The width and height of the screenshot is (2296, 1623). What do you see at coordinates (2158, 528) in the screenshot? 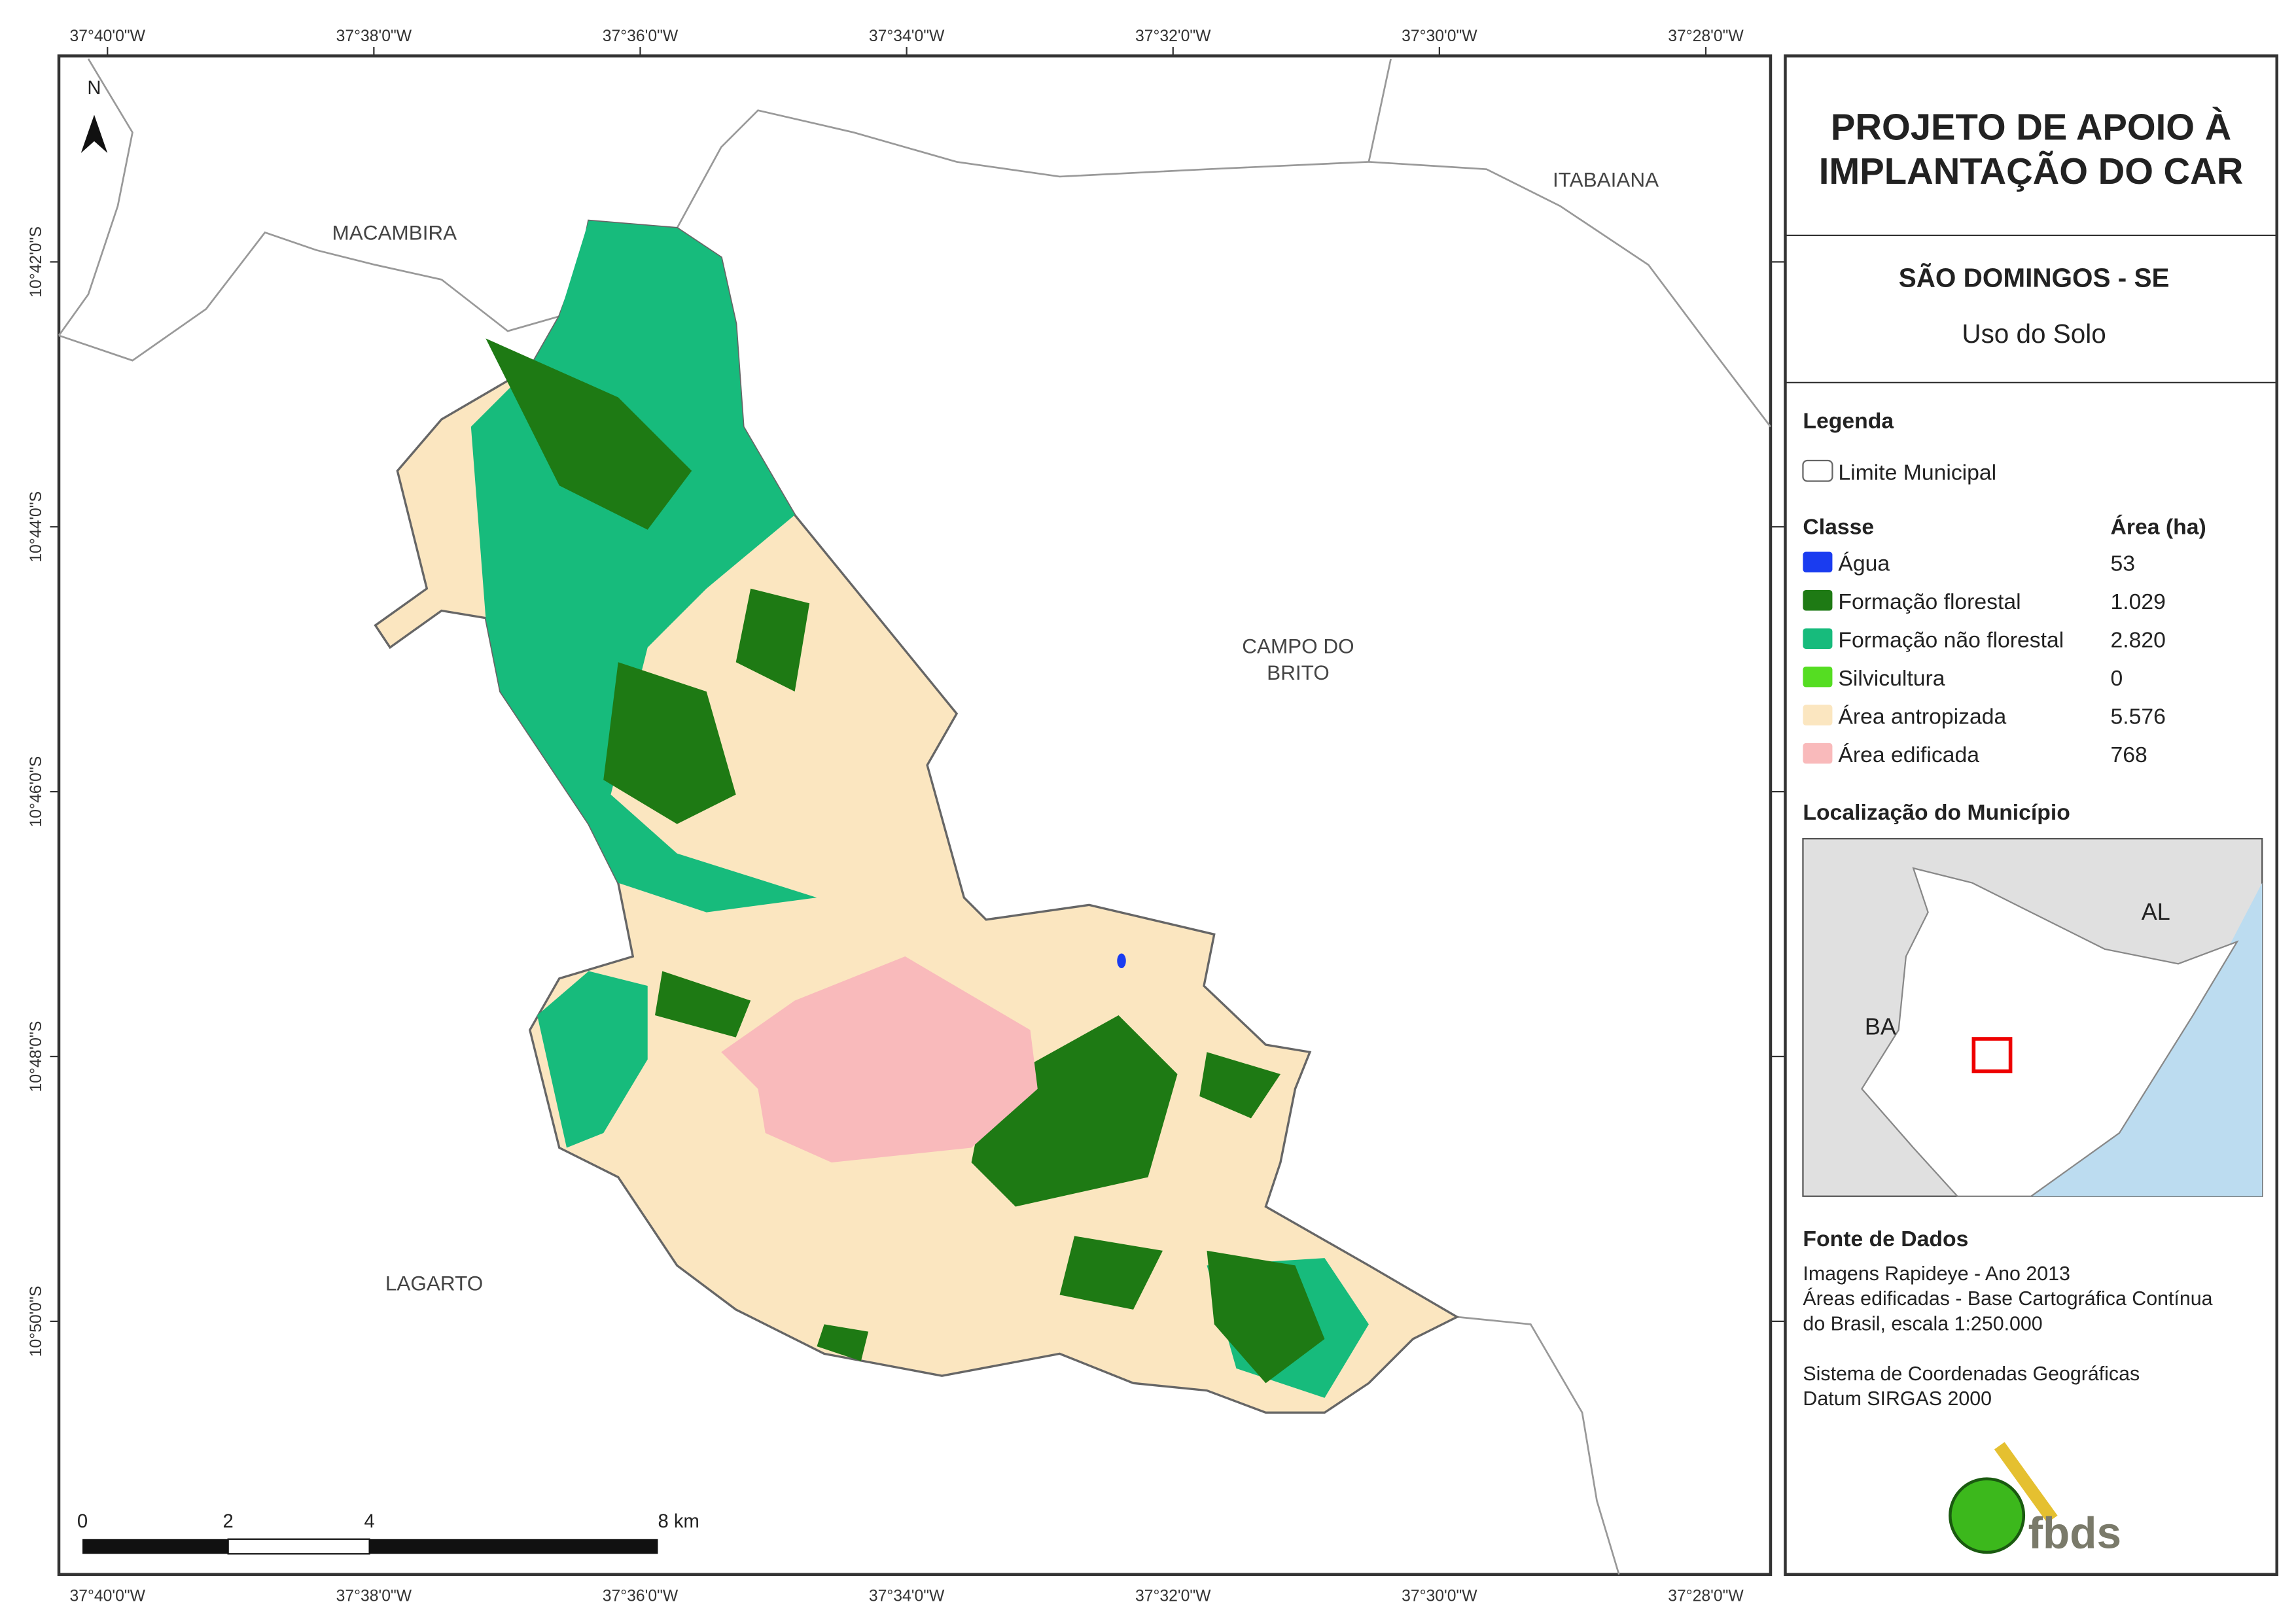
I see `area-header: Área (ha)` at bounding box center [2158, 528].